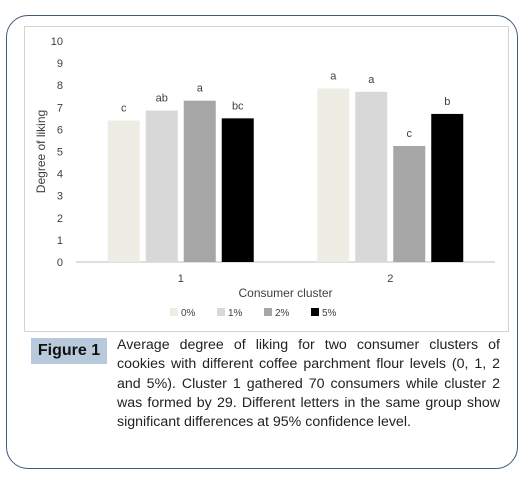  Describe the element at coordinates (60, 241) in the screenshot. I see `y-tick-label: 1` at that location.